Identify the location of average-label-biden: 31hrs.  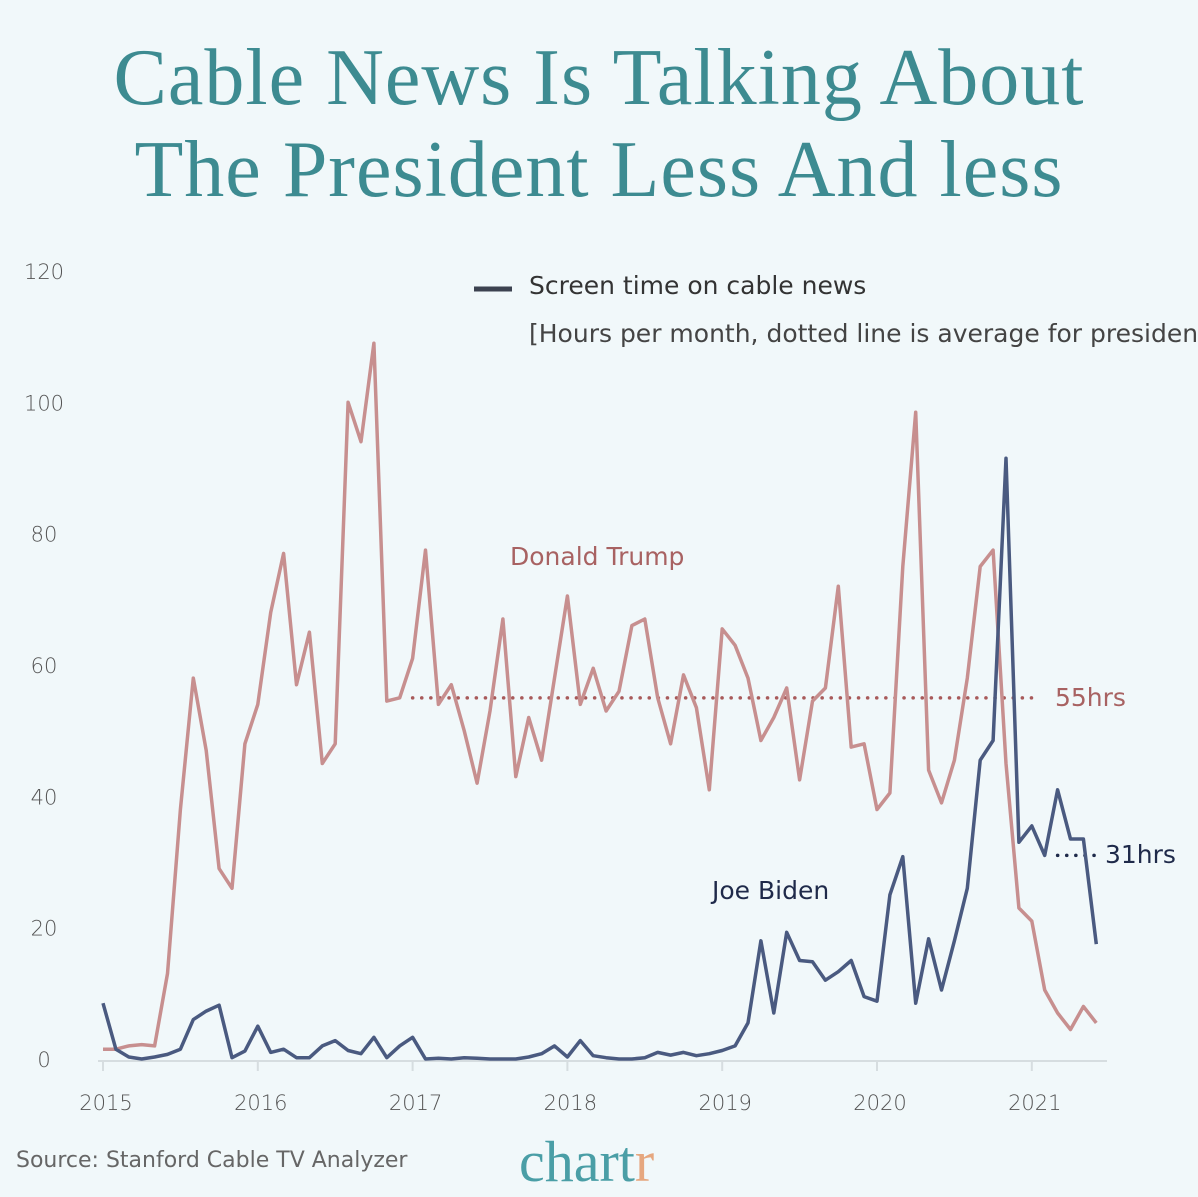
(1140, 854).